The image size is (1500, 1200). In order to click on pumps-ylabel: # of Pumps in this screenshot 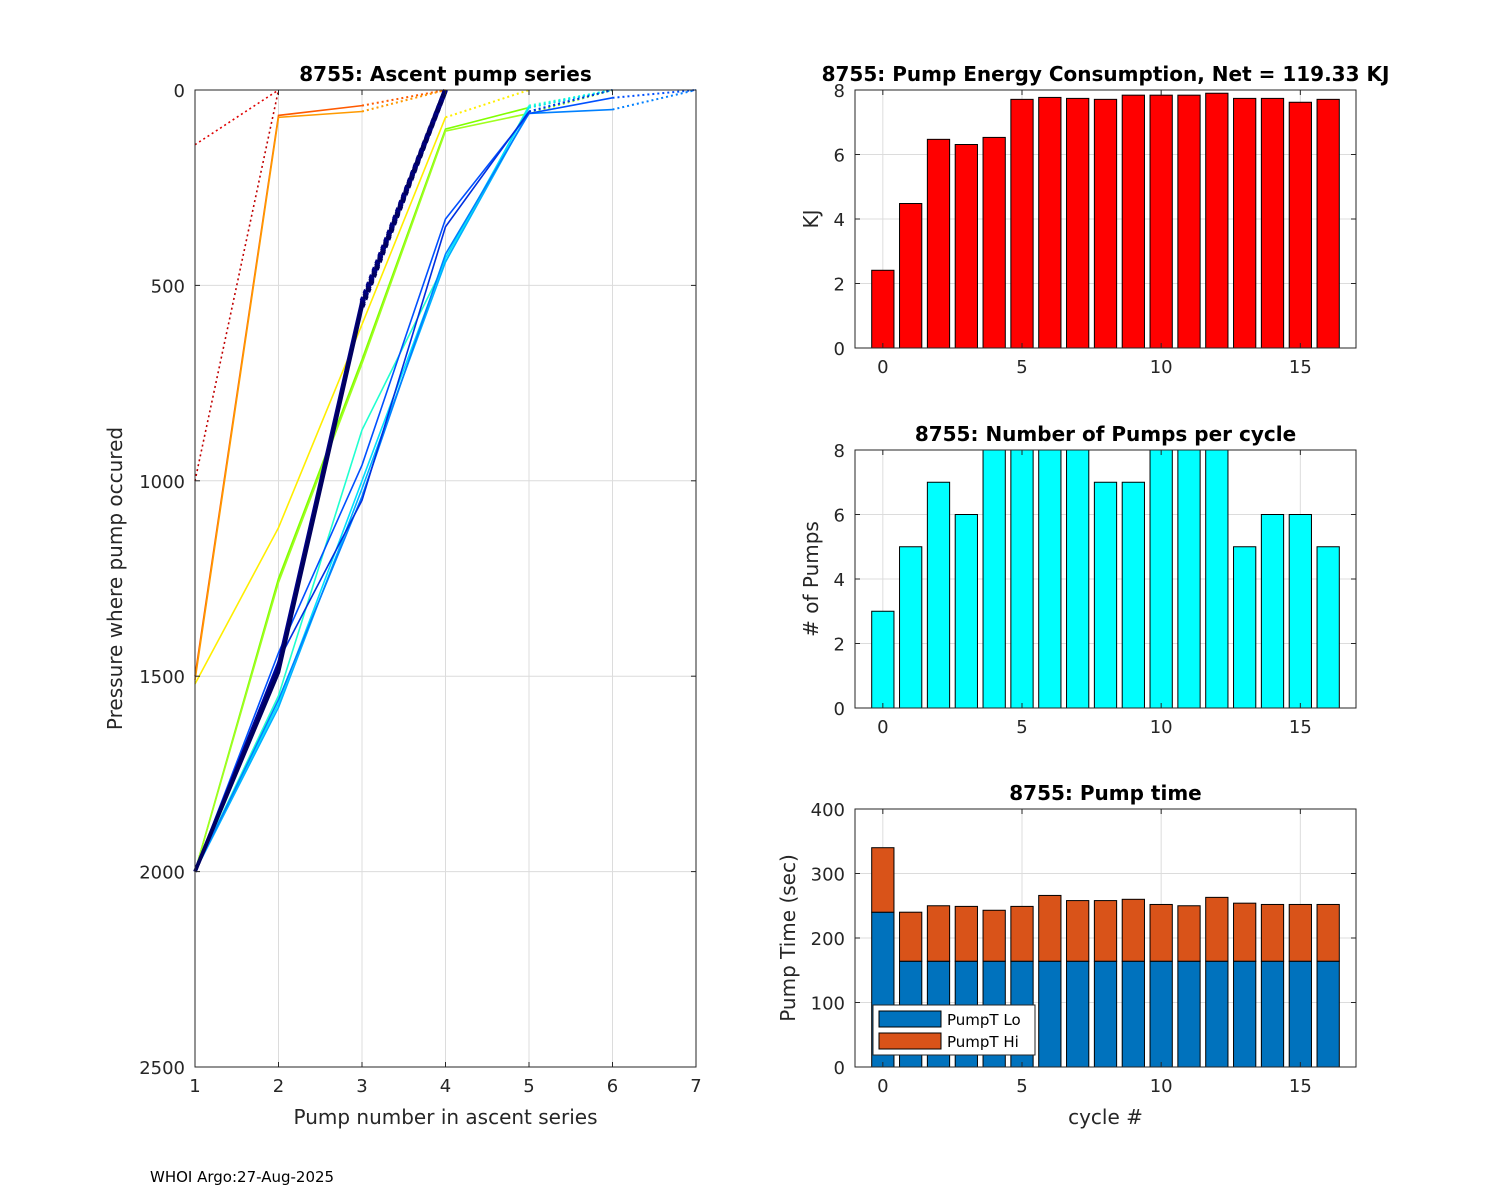, I will do `click(811, 579)`.